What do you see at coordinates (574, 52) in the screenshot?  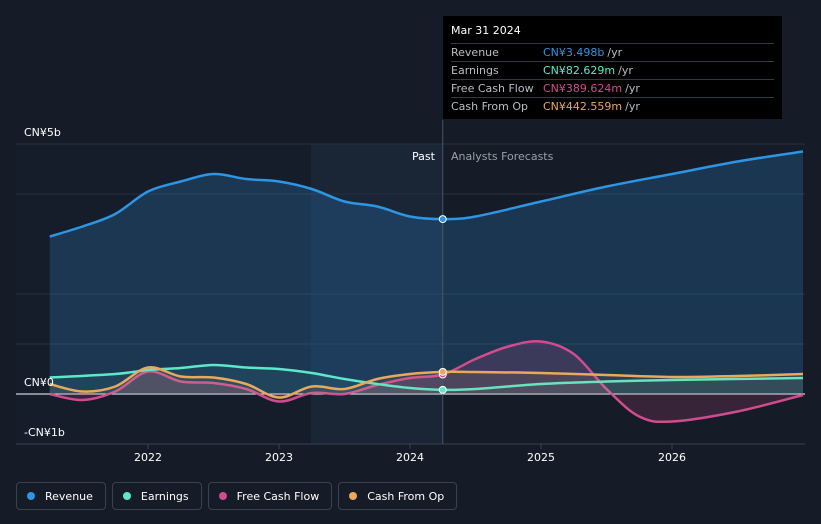 I see `tooltip-value: CN¥3.498b` at bounding box center [574, 52].